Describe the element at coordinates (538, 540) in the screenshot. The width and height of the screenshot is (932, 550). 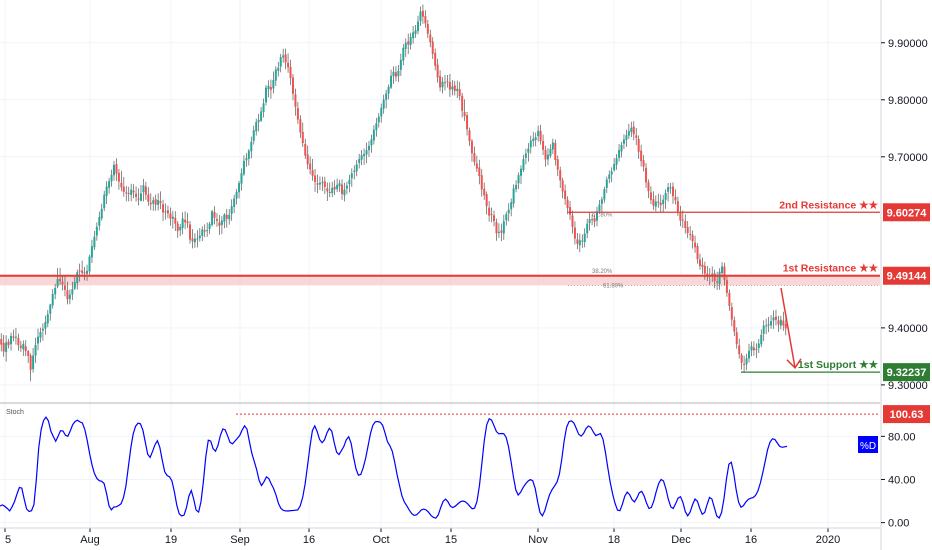
I see `time-tick-label-7: Nov` at that location.